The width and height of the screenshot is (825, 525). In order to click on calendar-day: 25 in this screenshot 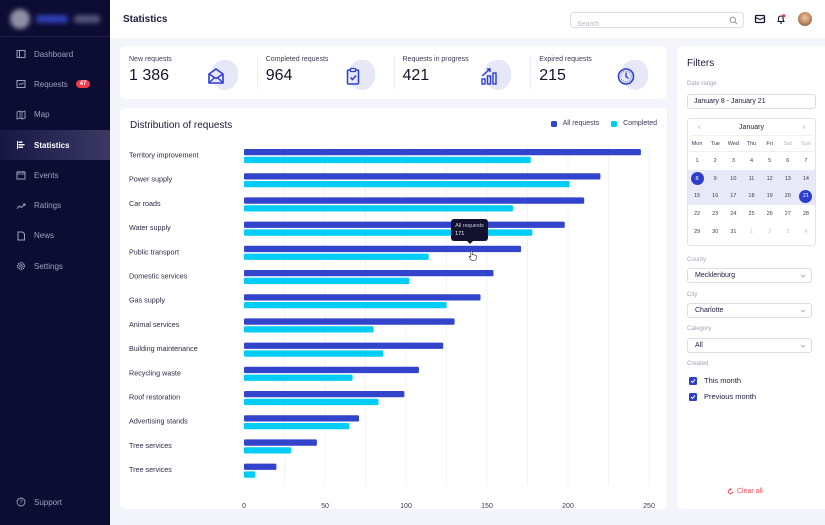, I will do `click(751, 214)`.